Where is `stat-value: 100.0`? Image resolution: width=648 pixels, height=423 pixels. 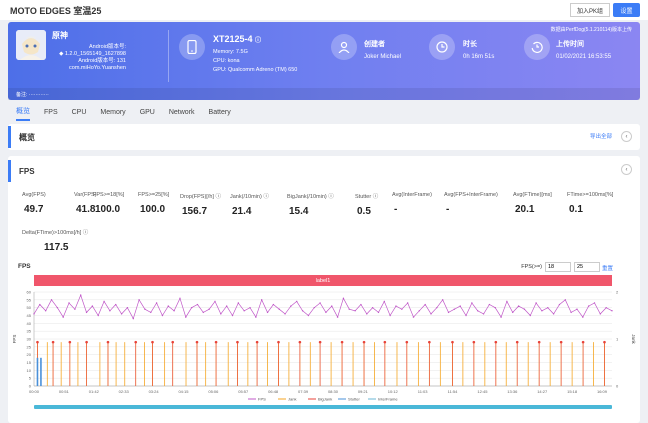
stat-value: 100.0 is located at coordinates (153, 209).